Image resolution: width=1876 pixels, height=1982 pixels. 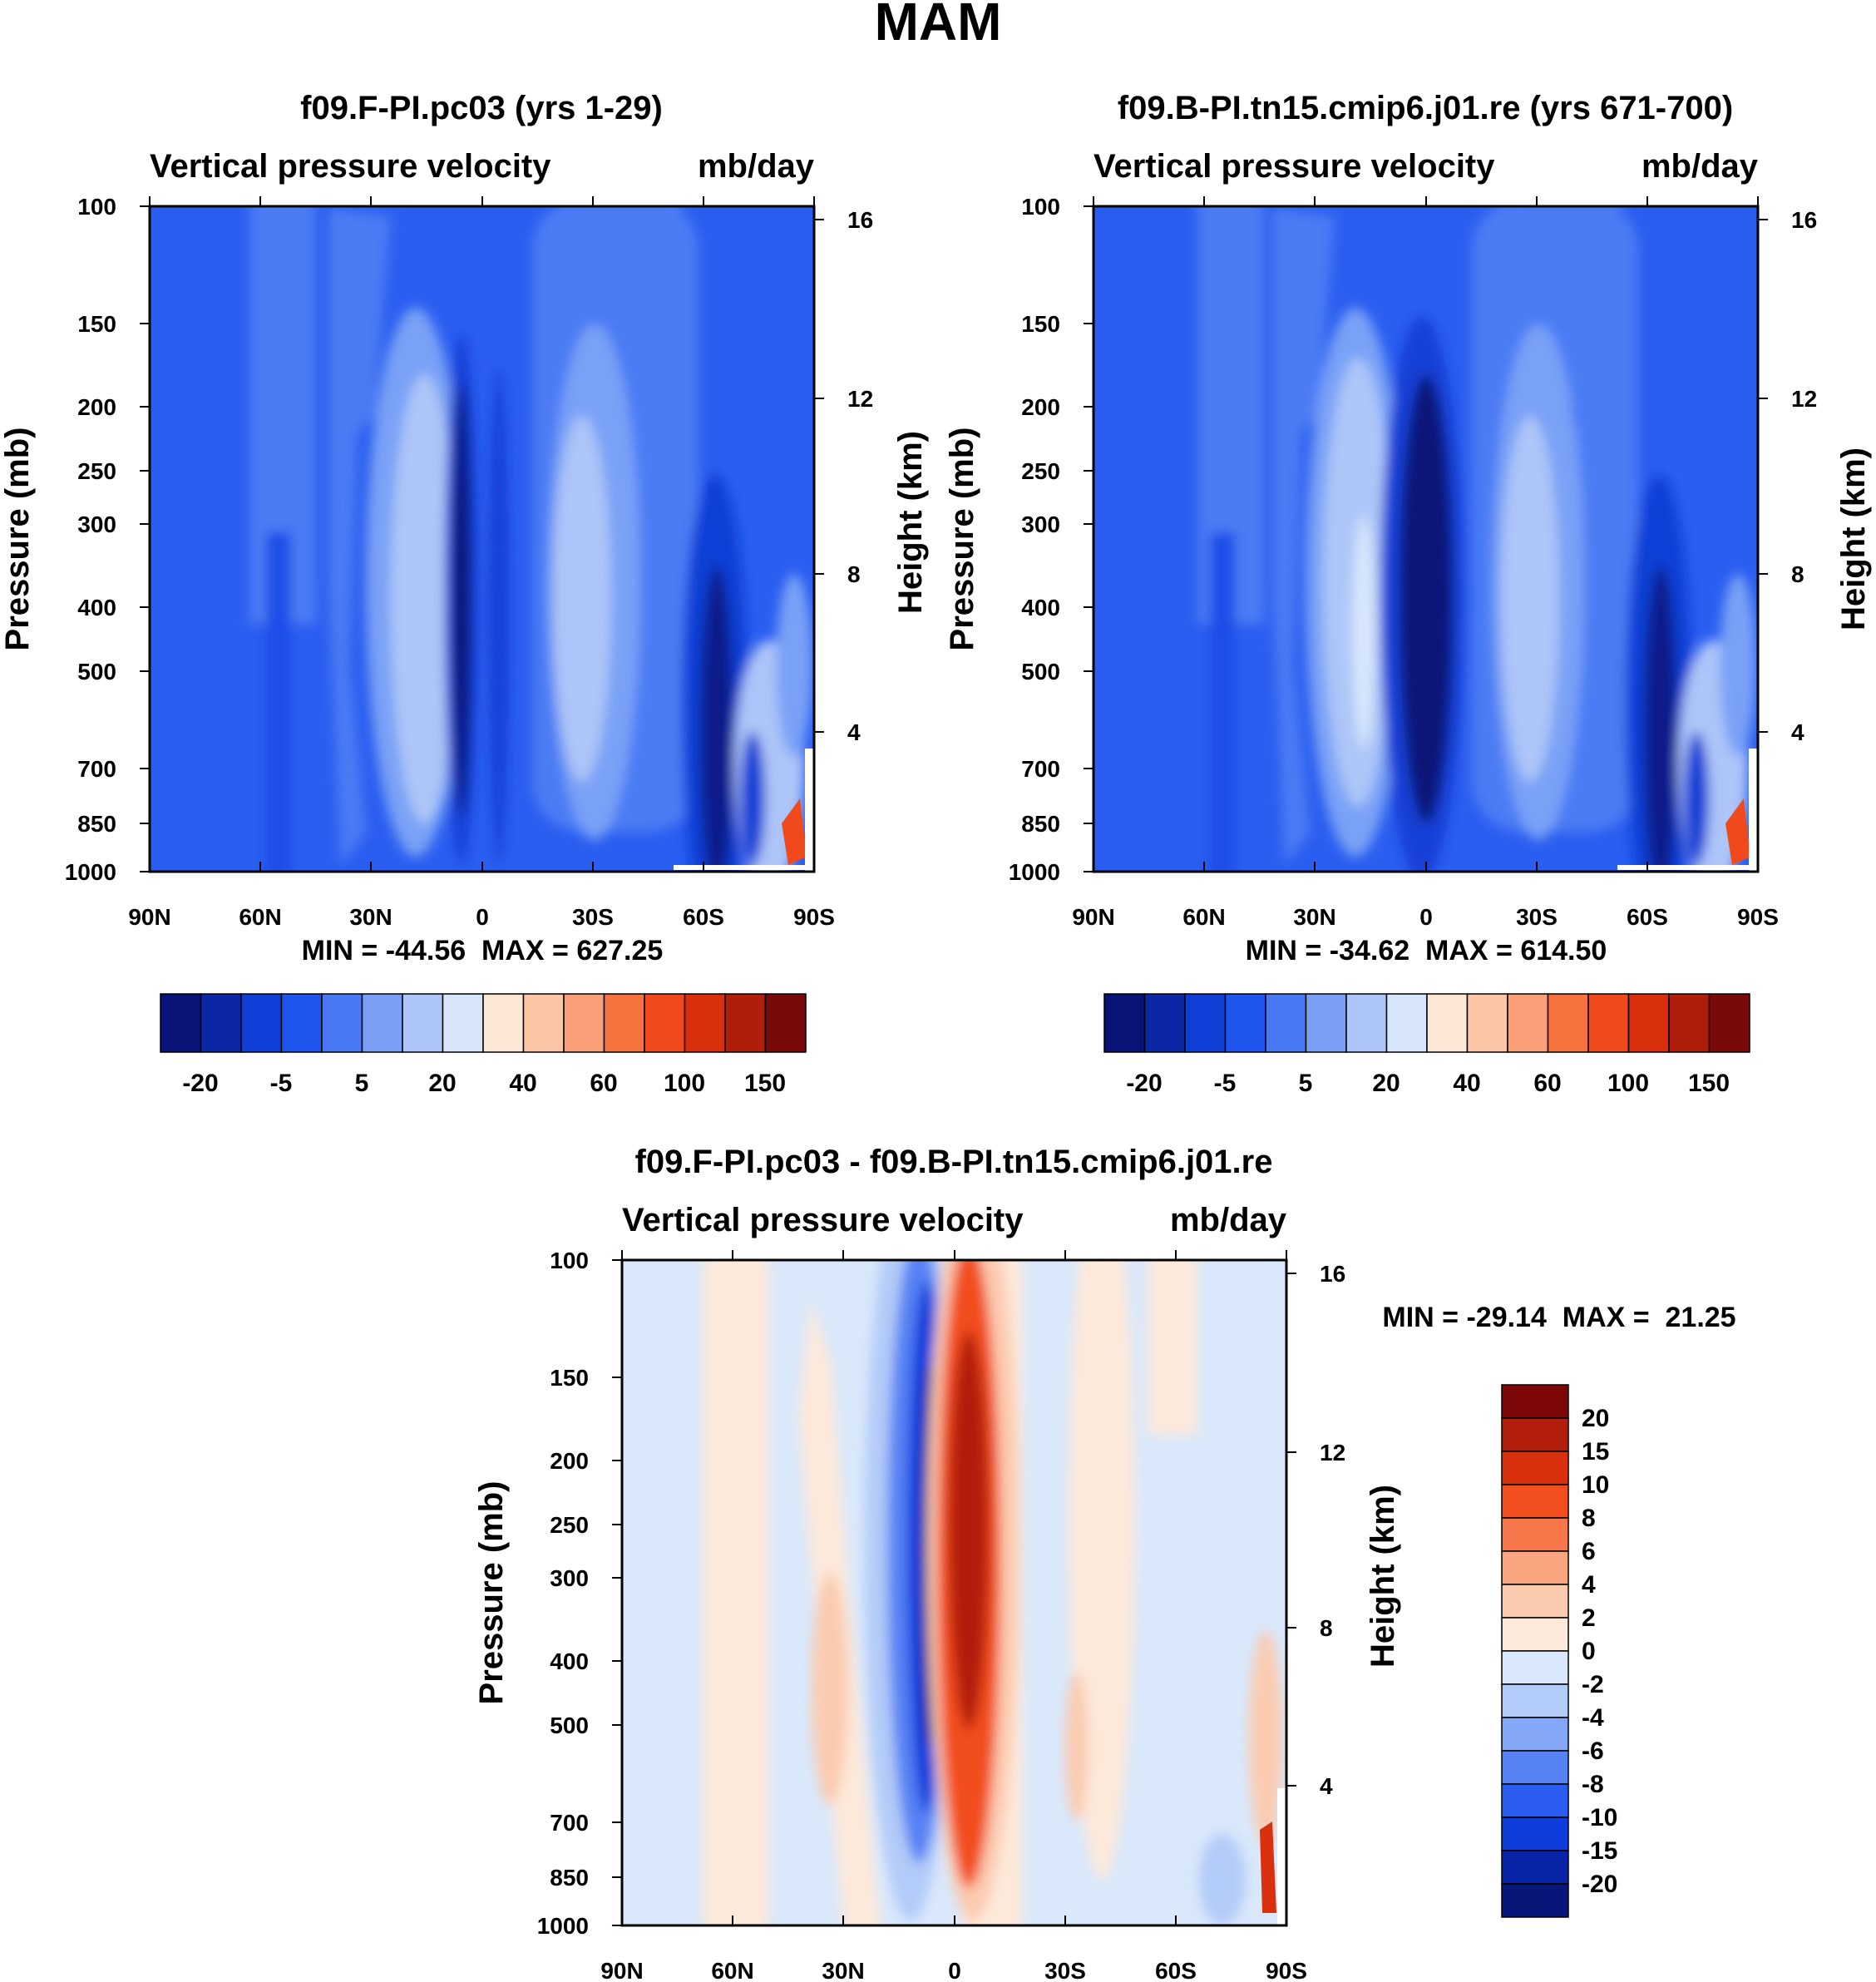 I want to click on y-axis-label: Pressure (mb), so click(x=18, y=539).